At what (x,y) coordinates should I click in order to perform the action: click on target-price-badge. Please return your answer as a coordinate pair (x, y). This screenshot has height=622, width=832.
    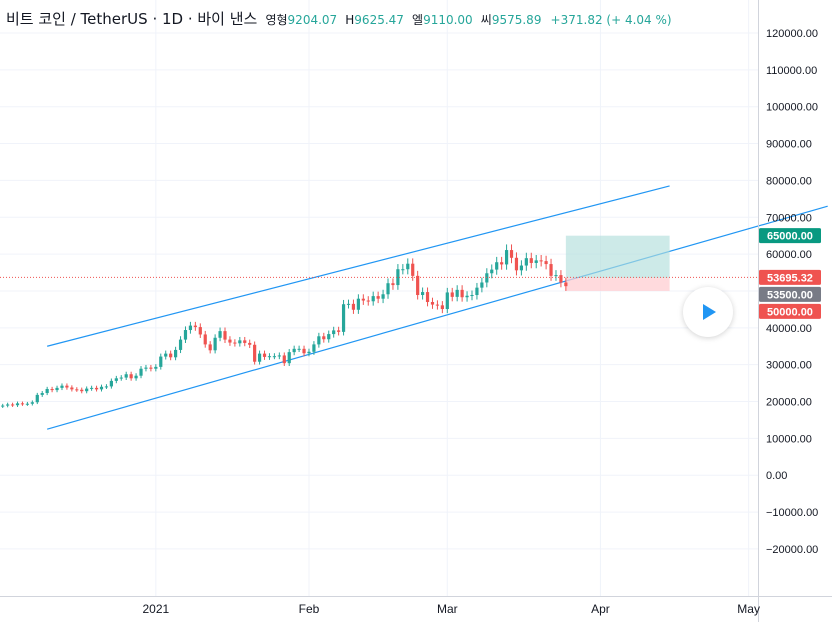
    Looking at the image, I should click on (790, 236).